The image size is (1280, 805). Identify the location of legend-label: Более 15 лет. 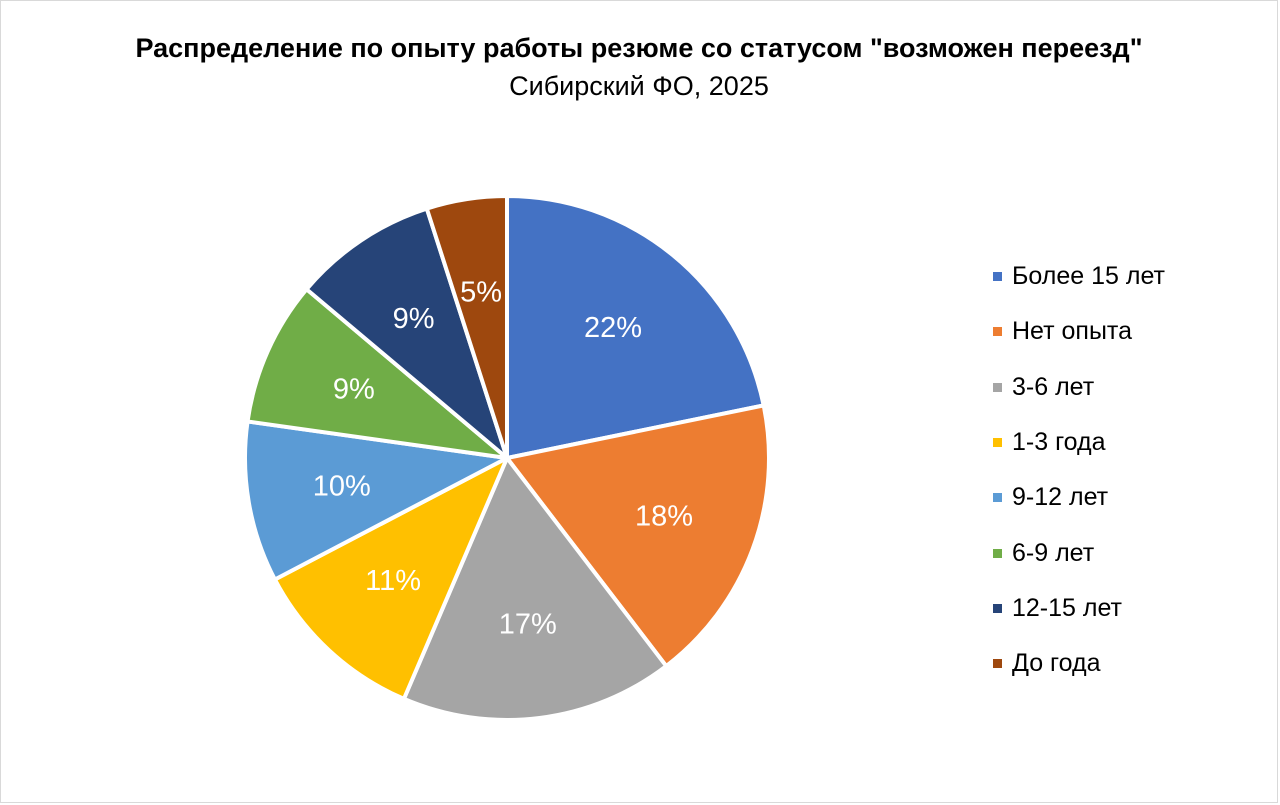
(1088, 276).